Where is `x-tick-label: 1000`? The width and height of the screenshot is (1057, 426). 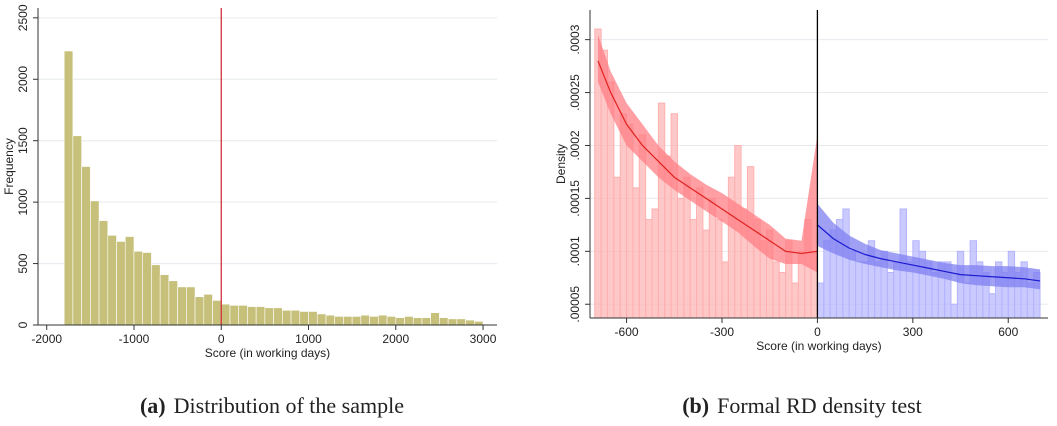 x-tick-label: 1000 is located at coordinates (308, 339).